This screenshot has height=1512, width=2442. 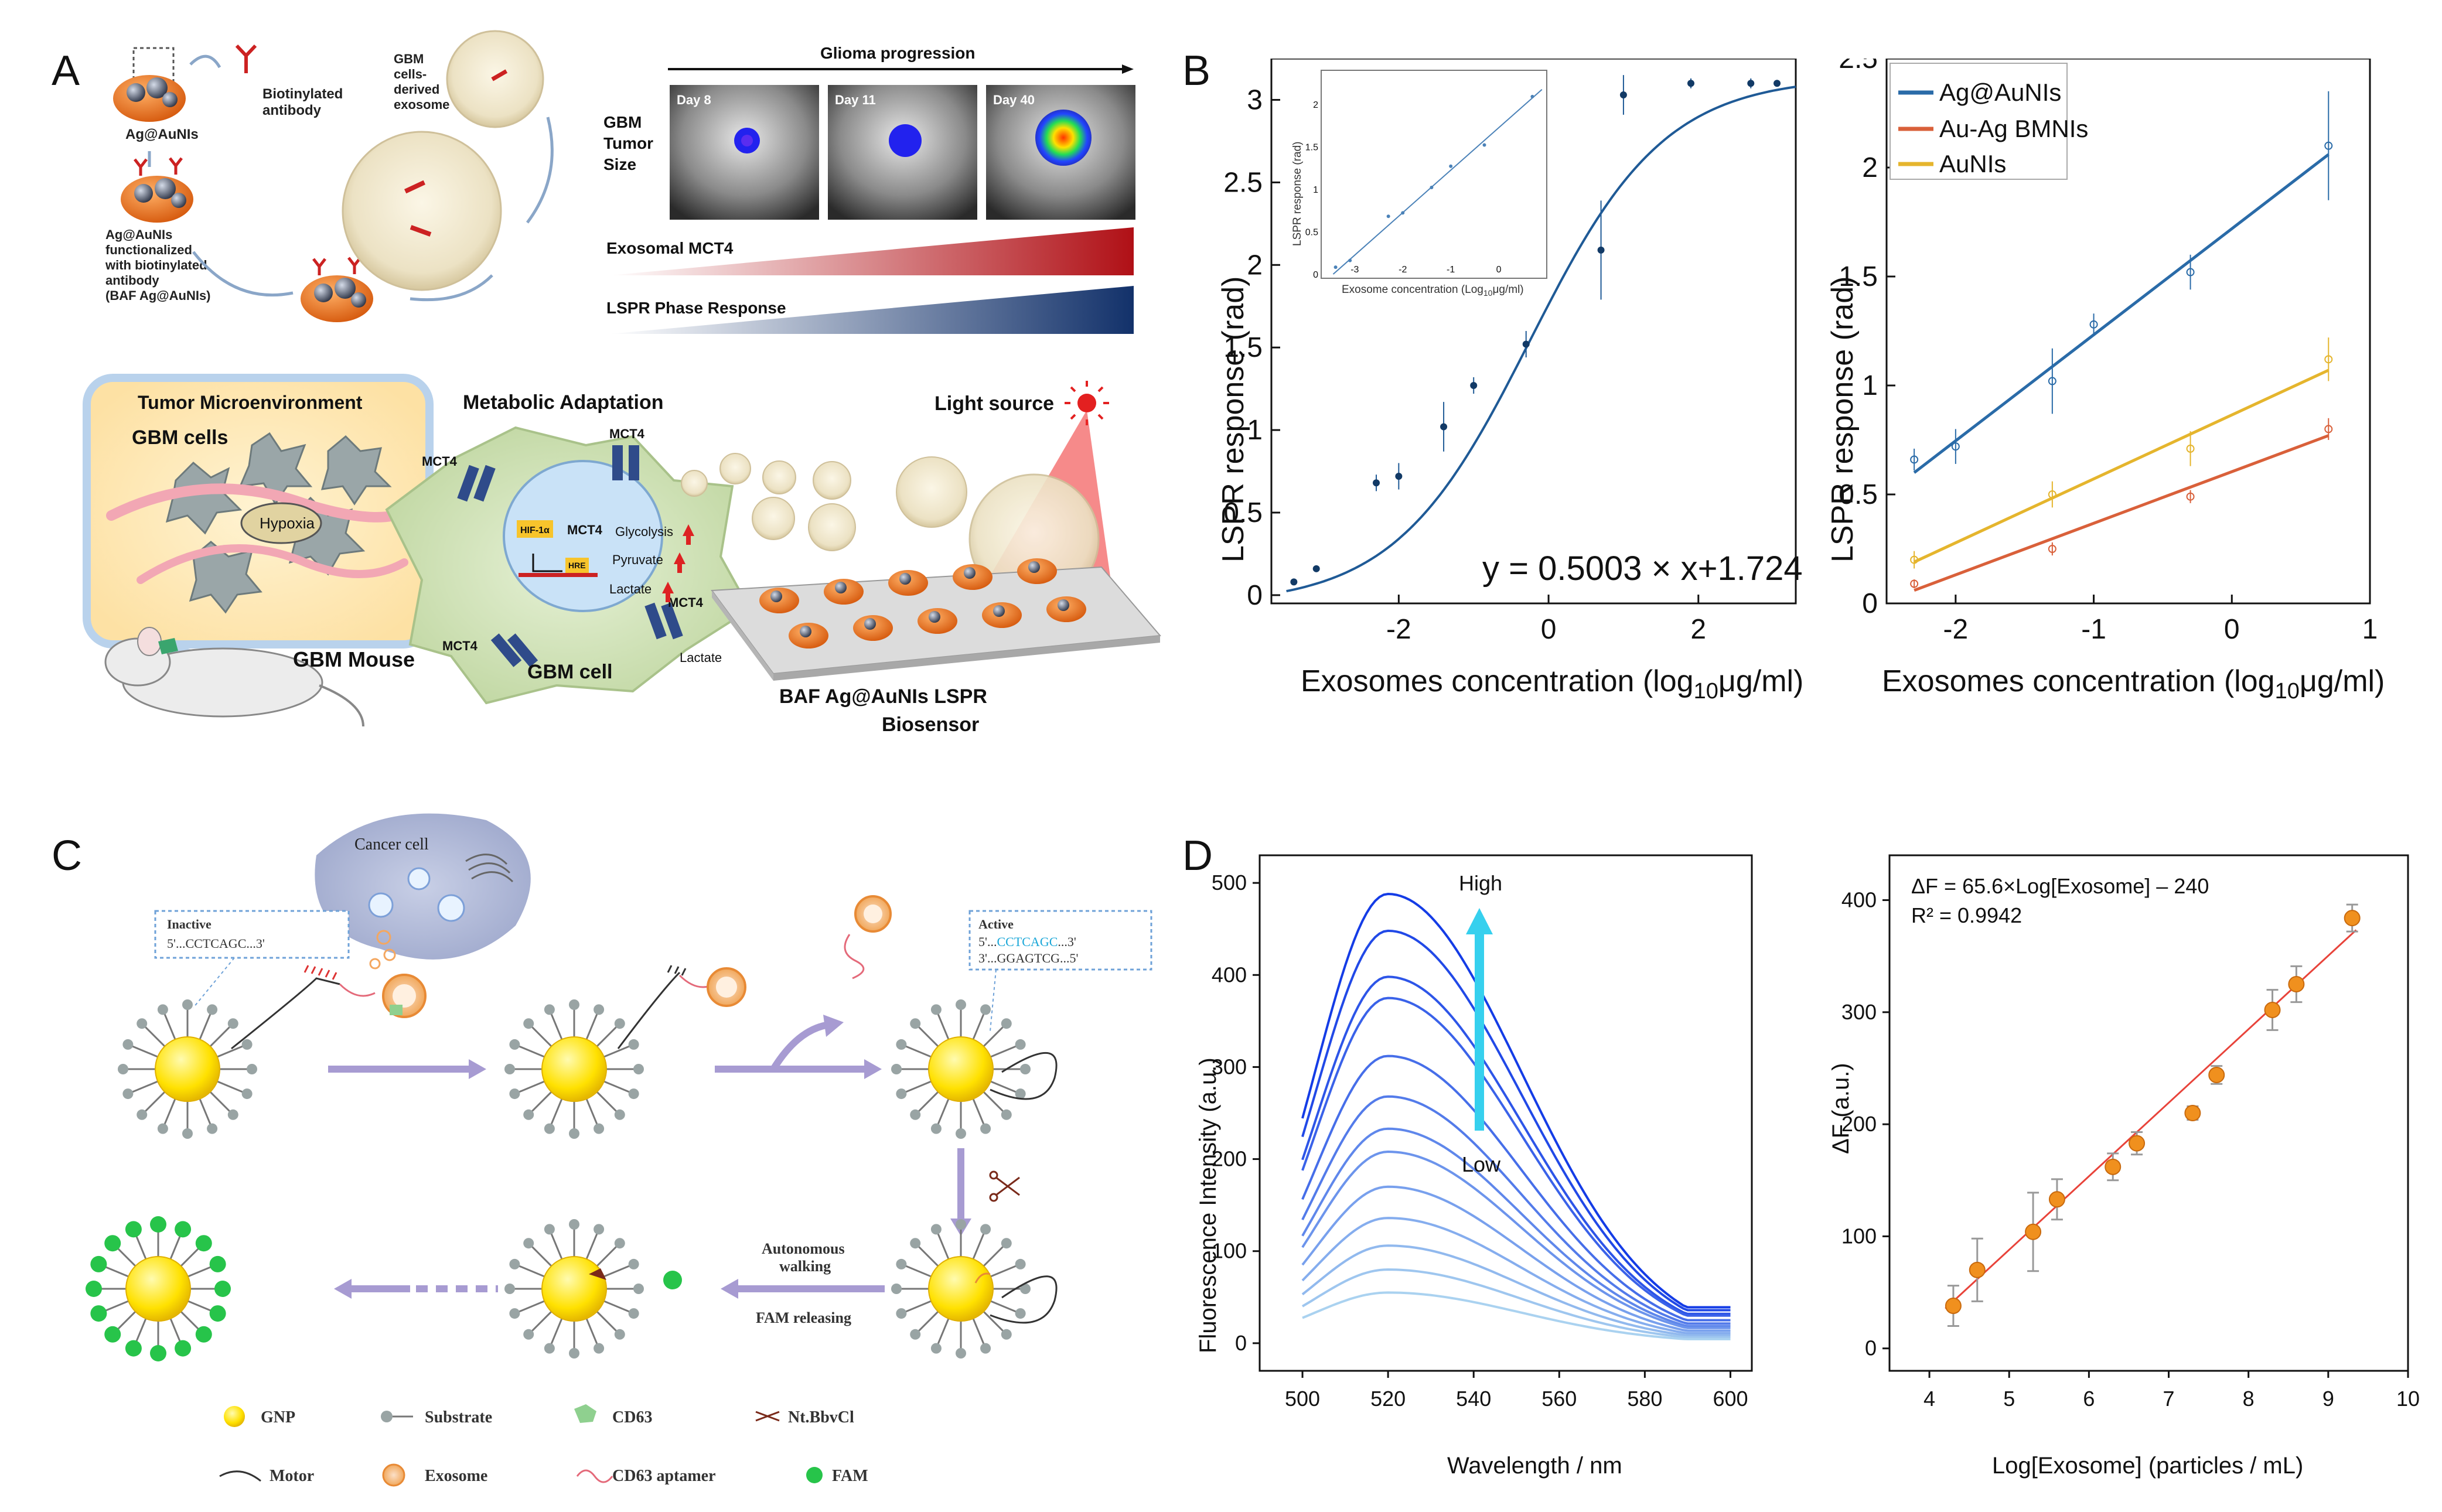 I want to click on dl-spectrum, so click(x=1516, y=1258).